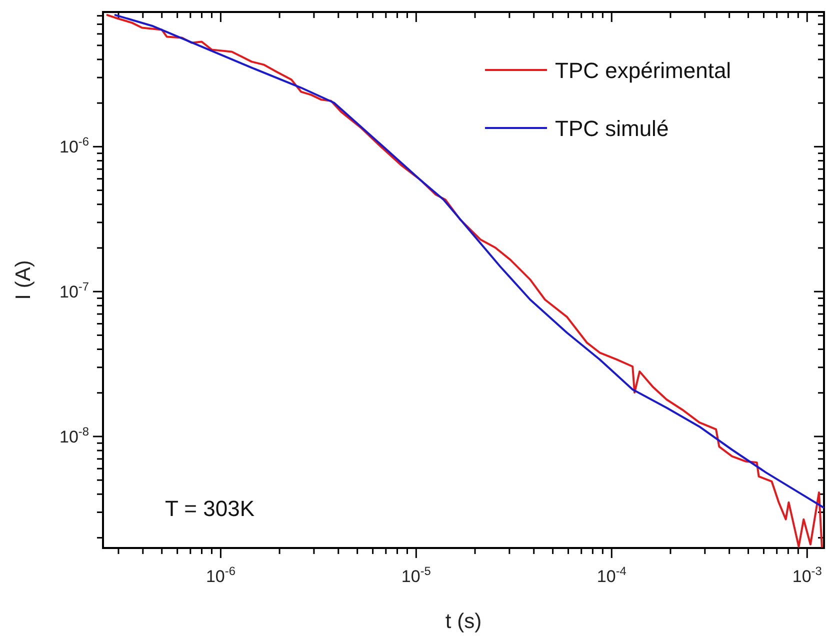  Describe the element at coordinates (75, 145) in the screenshot. I see `y-tick-label: 10$^{-6}$` at that location.